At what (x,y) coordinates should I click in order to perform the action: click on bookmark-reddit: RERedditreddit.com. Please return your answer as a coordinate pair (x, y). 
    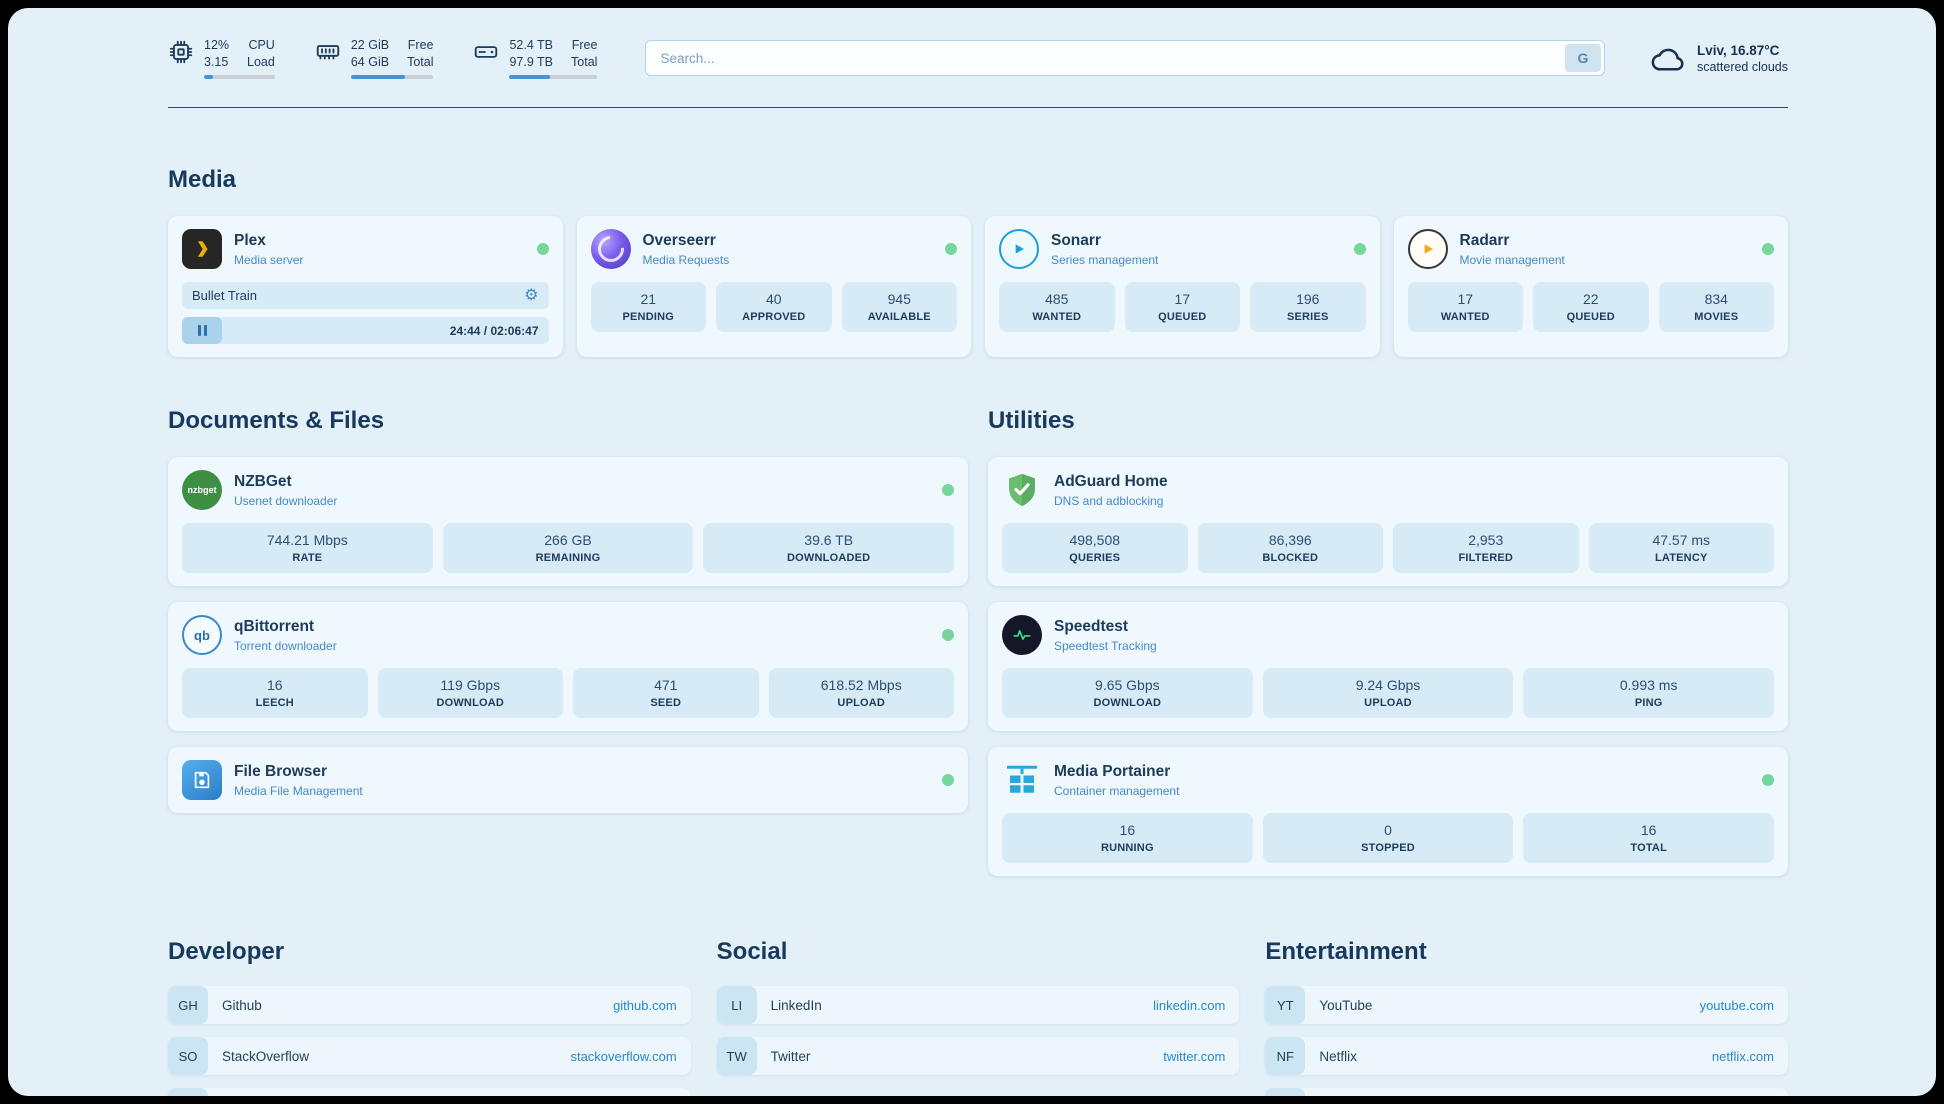
    Looking at the image, I should click on (1526, 1092).